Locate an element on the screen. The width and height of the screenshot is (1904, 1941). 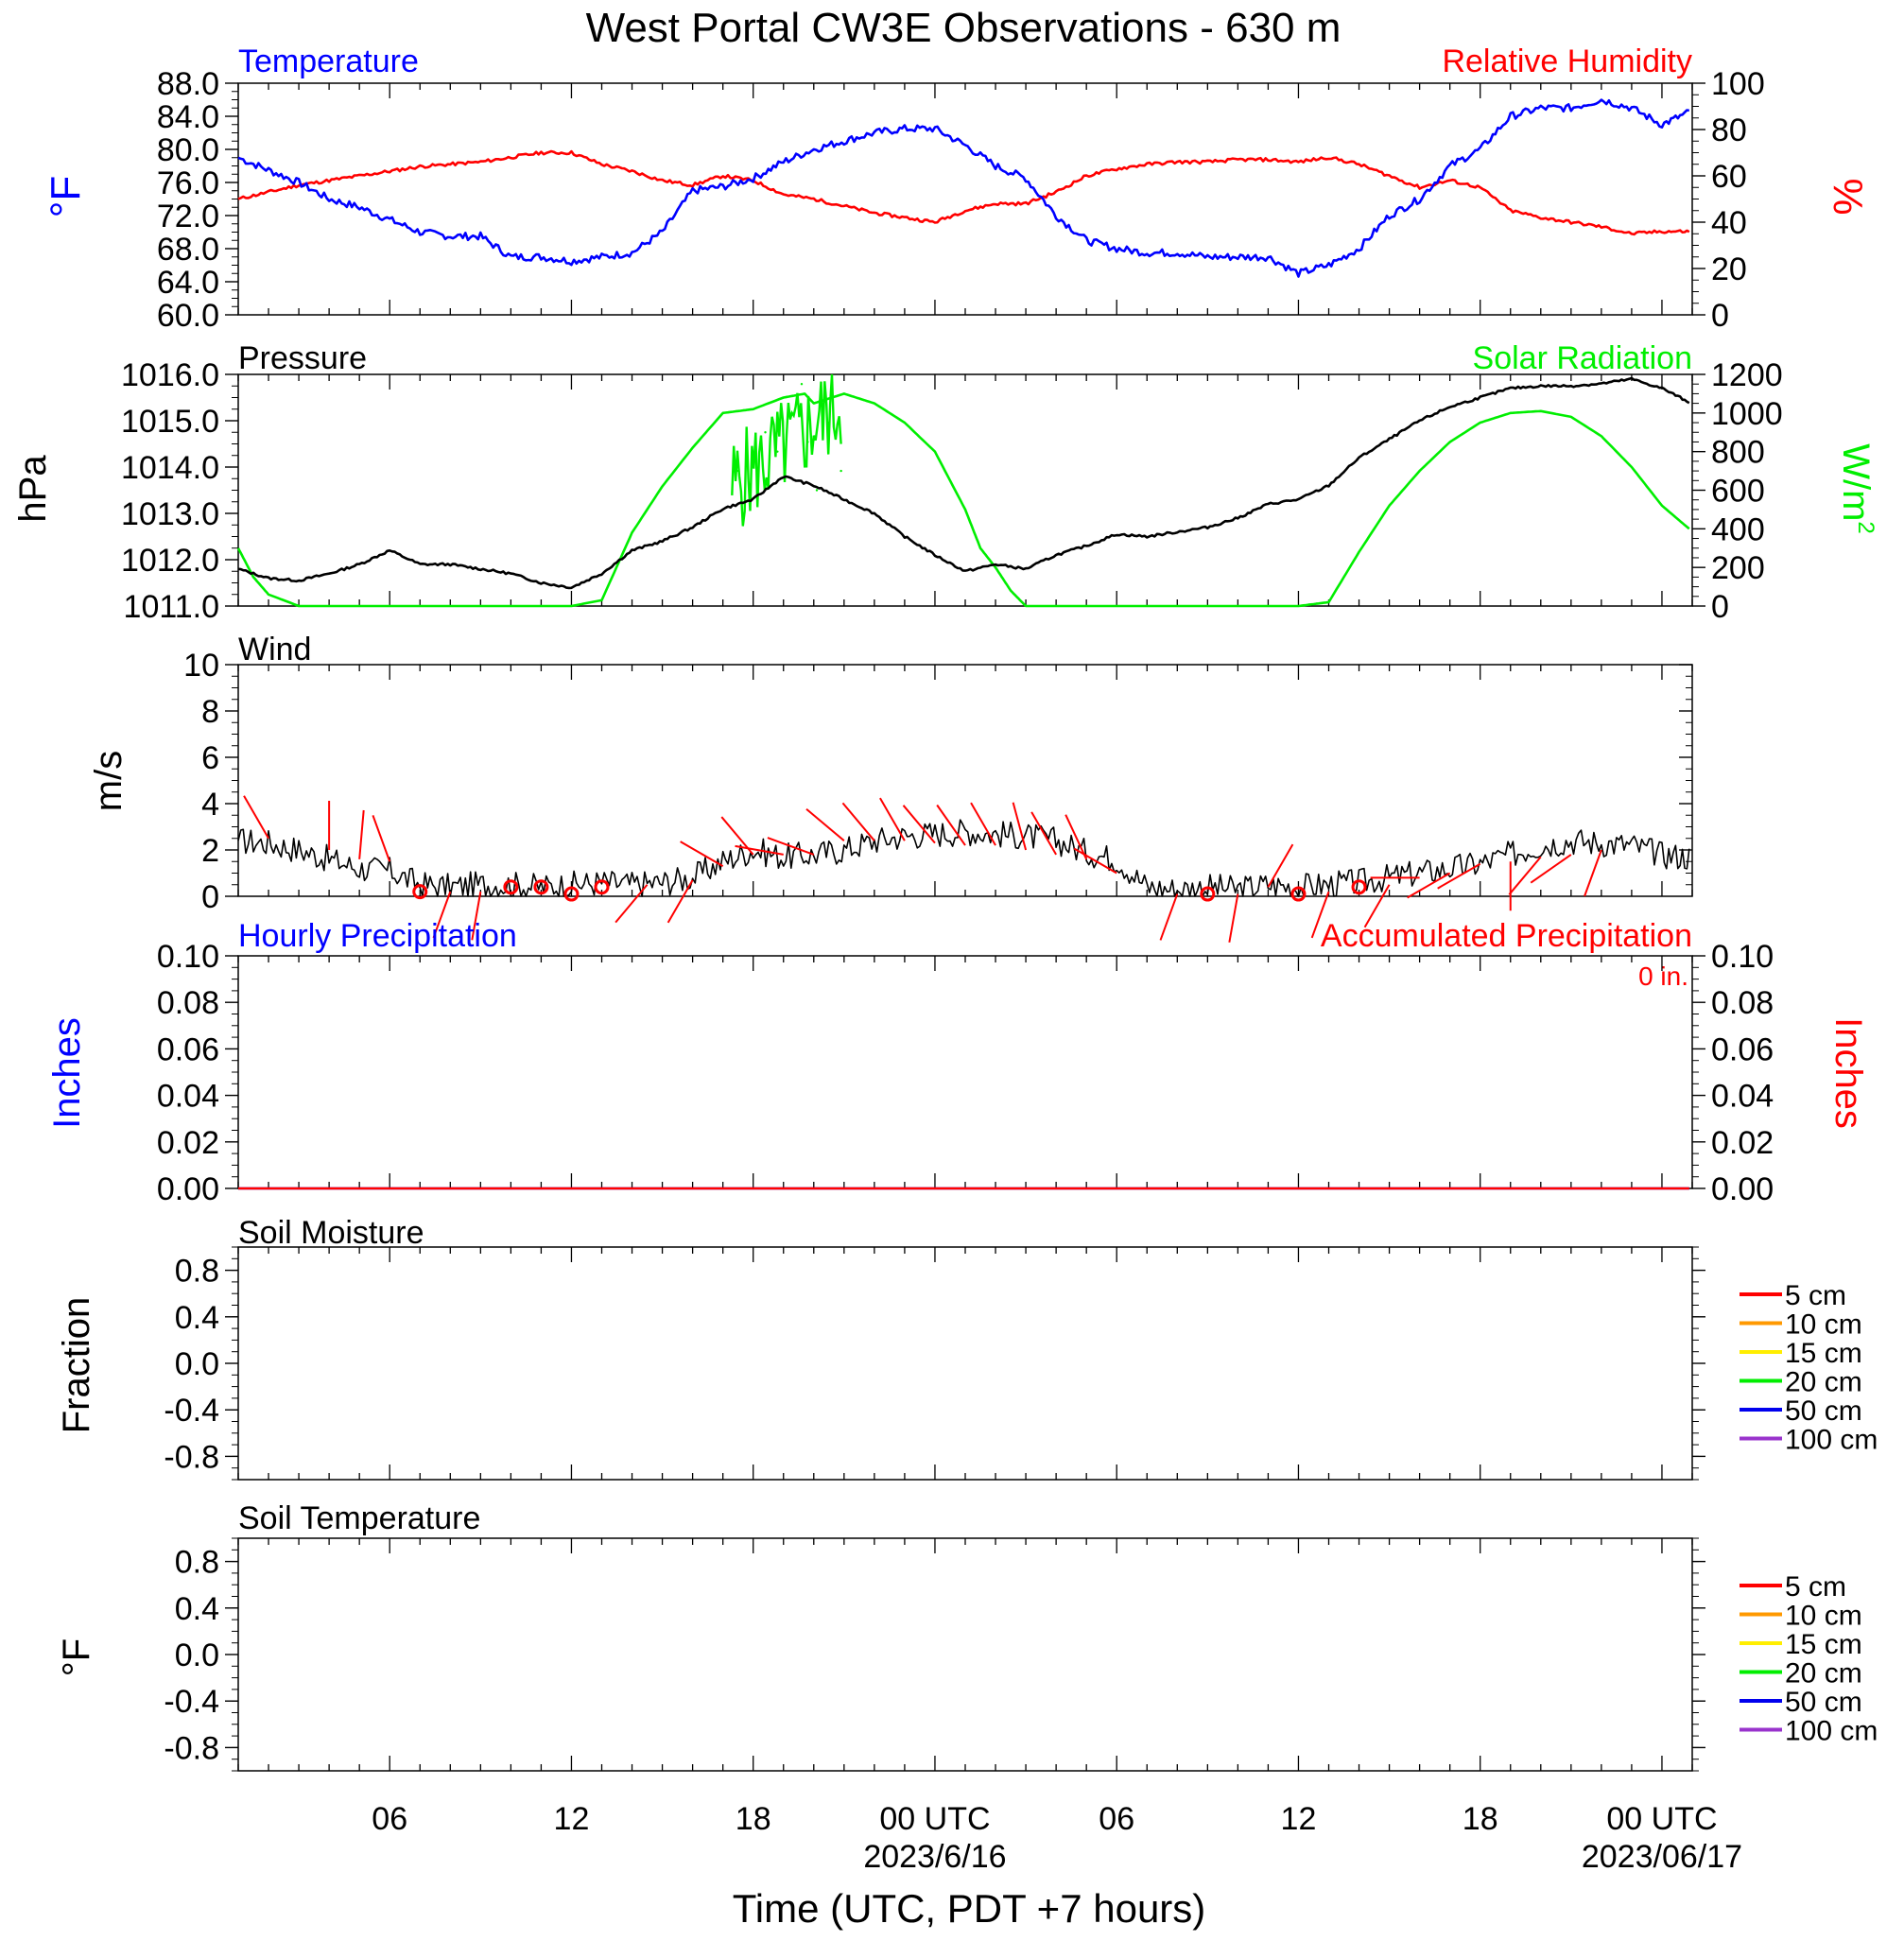
soil-temperature-axis-tick-label: 0.0 is located at coordinates (197, 1656).